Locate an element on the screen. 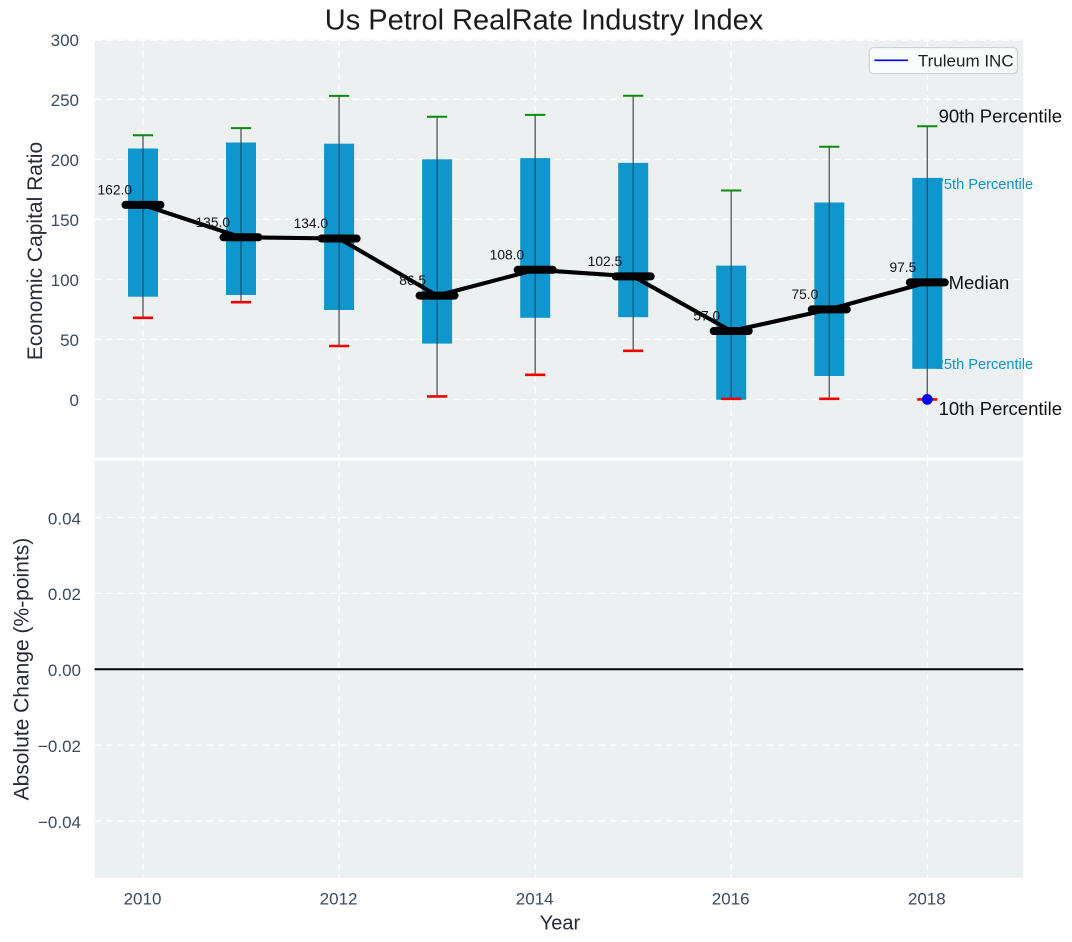  svg-text: 2016 is located at coordinates (731, 899).